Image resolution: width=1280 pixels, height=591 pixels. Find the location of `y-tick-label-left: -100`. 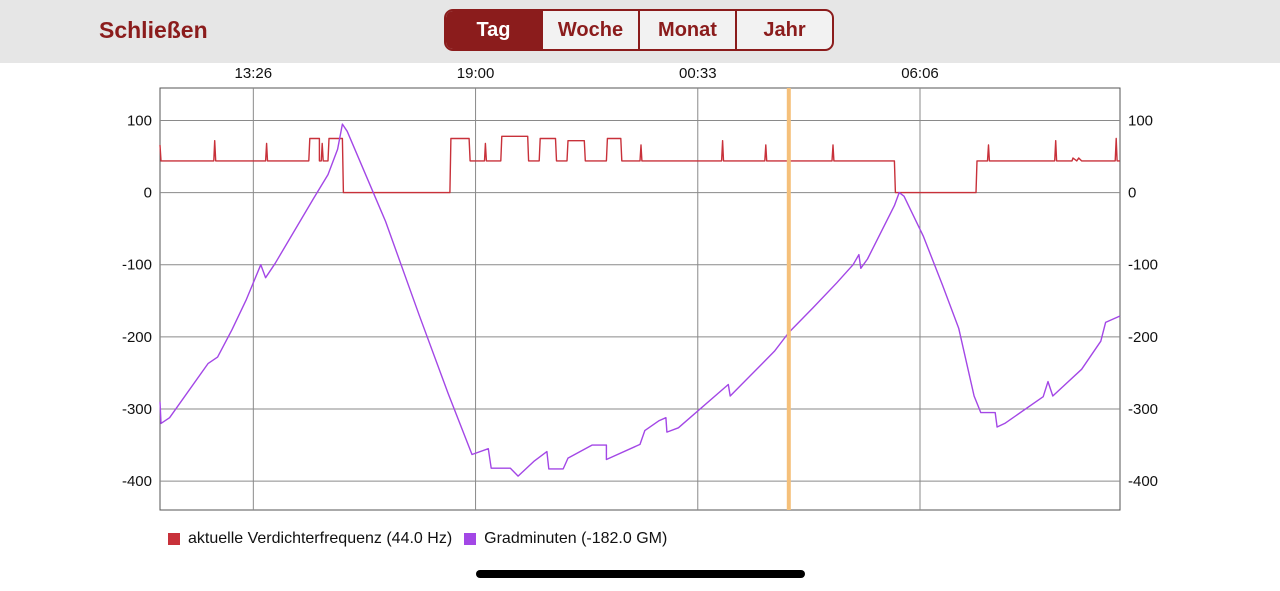

y-tick-label-left: -100 is located at coordinates (137, 265).